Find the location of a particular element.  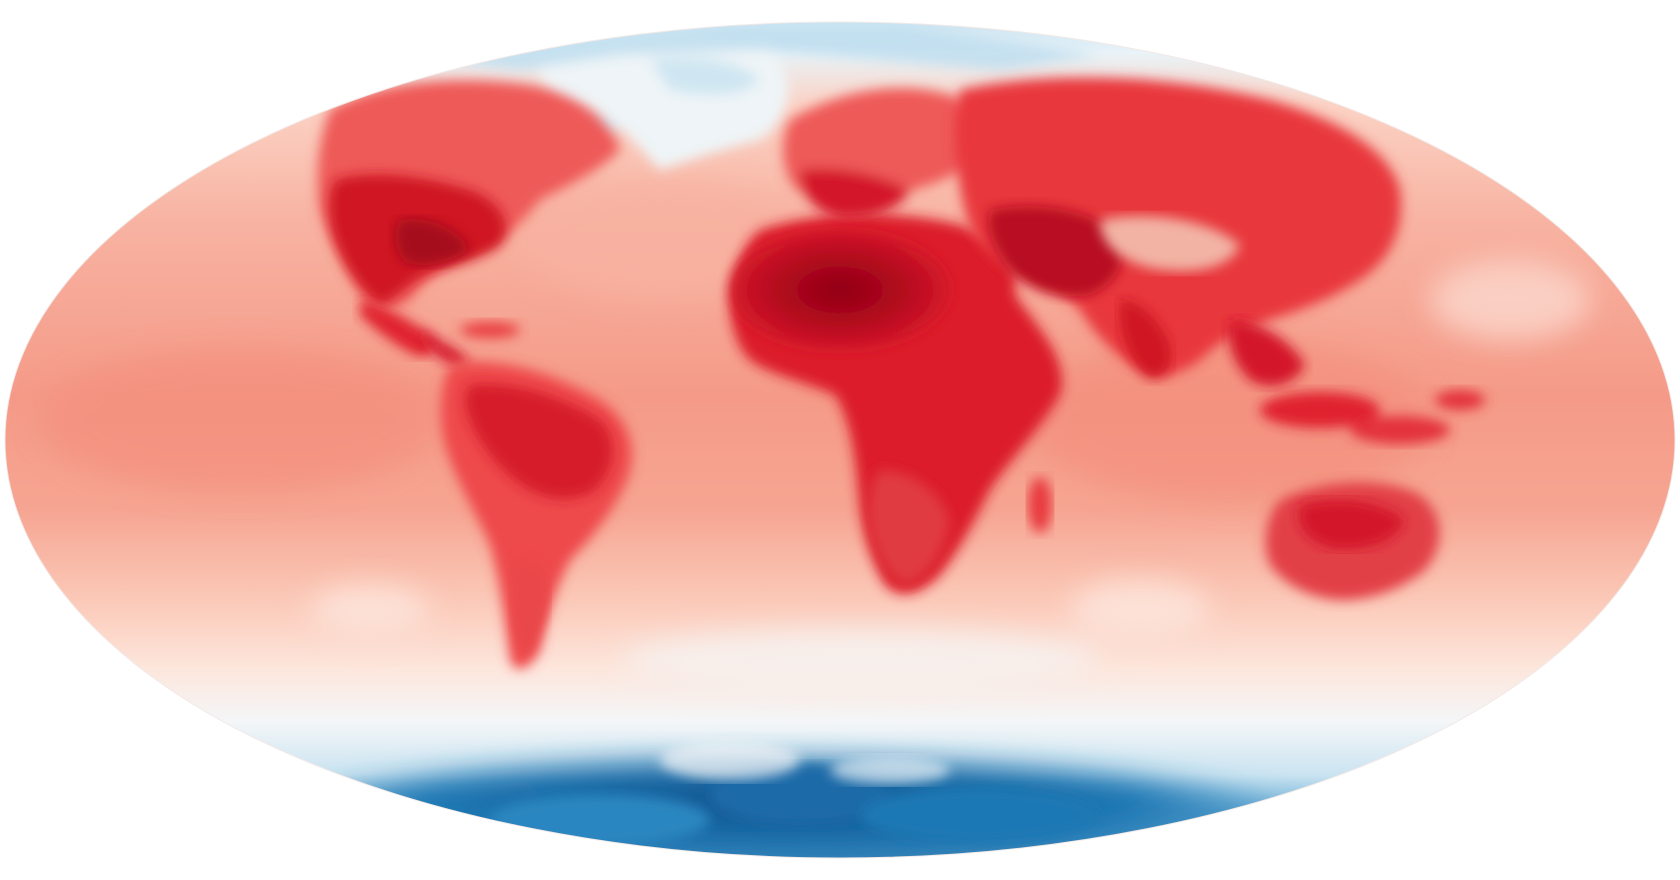

europe is located at coordinates (882, 153).